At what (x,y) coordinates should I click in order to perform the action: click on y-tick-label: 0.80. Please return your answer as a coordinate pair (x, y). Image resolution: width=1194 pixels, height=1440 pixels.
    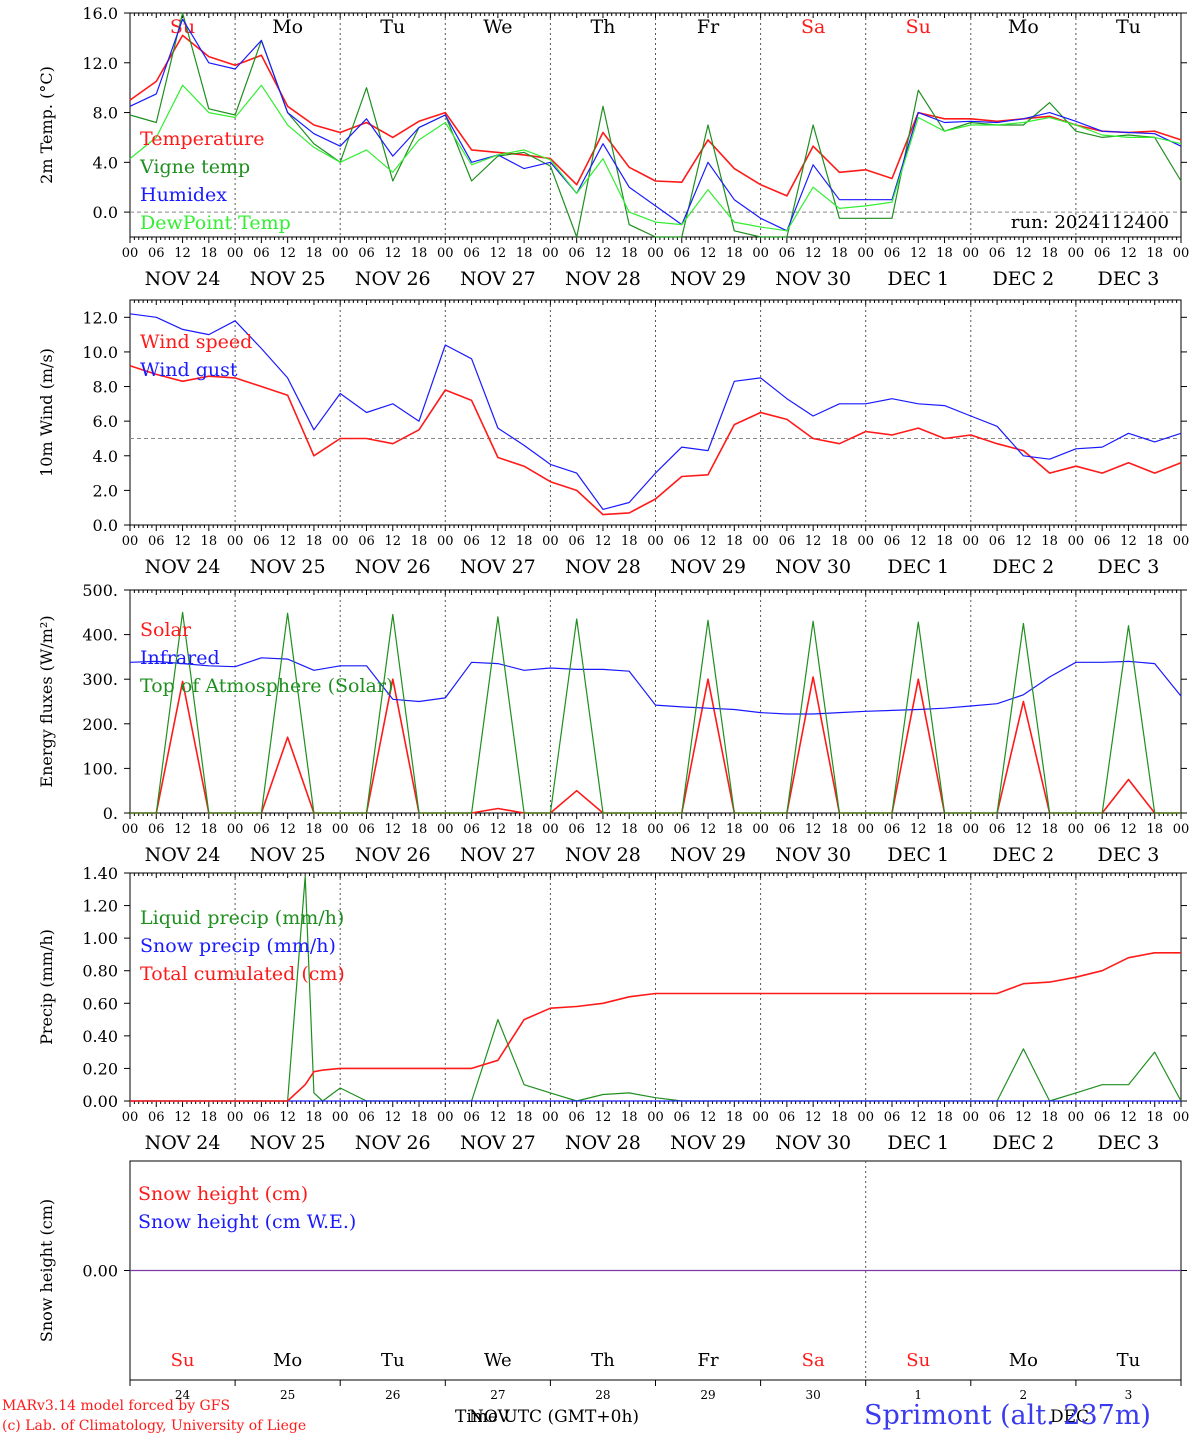
    Looking at the image, I should click on (100, 971).